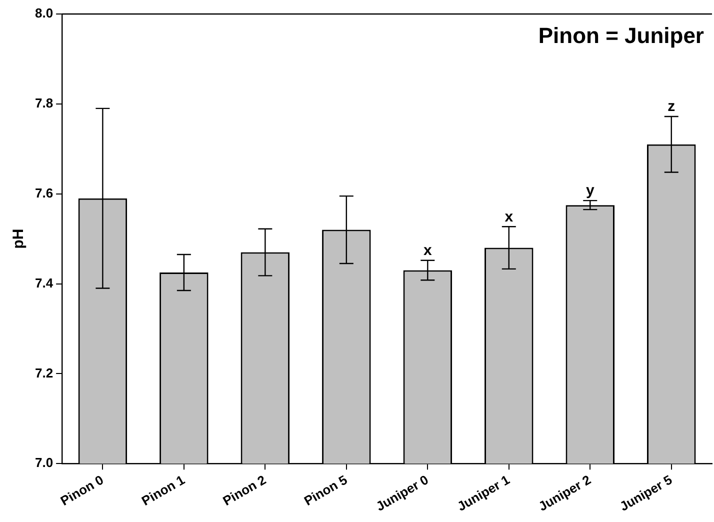  I want to click on y-tick-label: 7.0, so click(44, 462).